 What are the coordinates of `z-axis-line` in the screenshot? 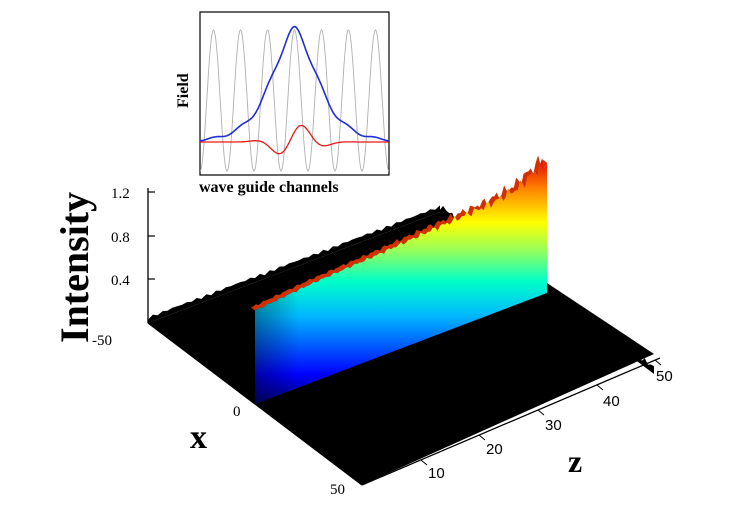 It's located at (511, 421).